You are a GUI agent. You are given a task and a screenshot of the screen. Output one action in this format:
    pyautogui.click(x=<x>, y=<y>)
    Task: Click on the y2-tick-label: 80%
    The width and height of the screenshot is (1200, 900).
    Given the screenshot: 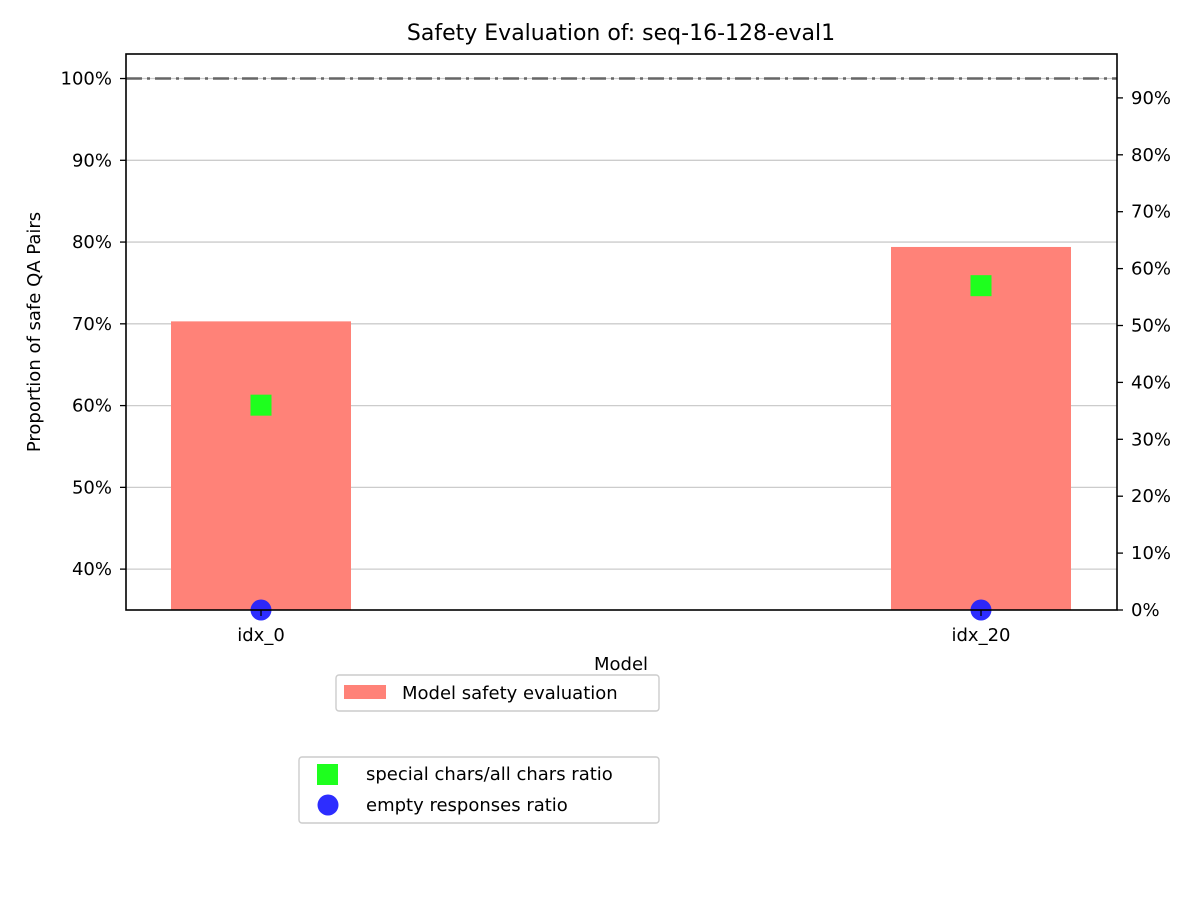 What is the action you would take?
    pyautogui.click(x=1151, y=155)
    